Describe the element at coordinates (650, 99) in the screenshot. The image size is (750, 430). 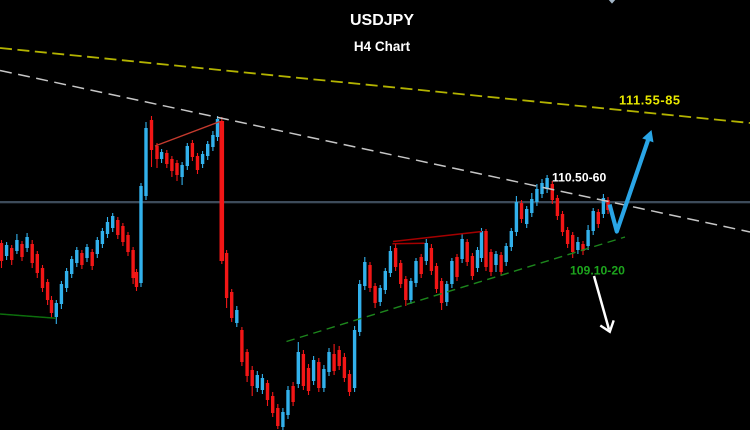
I see `svg-text: 111.55-85` at that location.